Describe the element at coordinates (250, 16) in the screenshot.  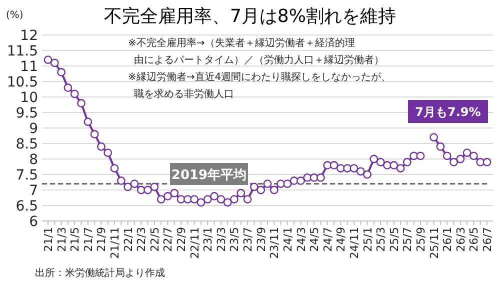
I see `chart-title: 不完全雇用率、7月は8%割れを維持` at that location.